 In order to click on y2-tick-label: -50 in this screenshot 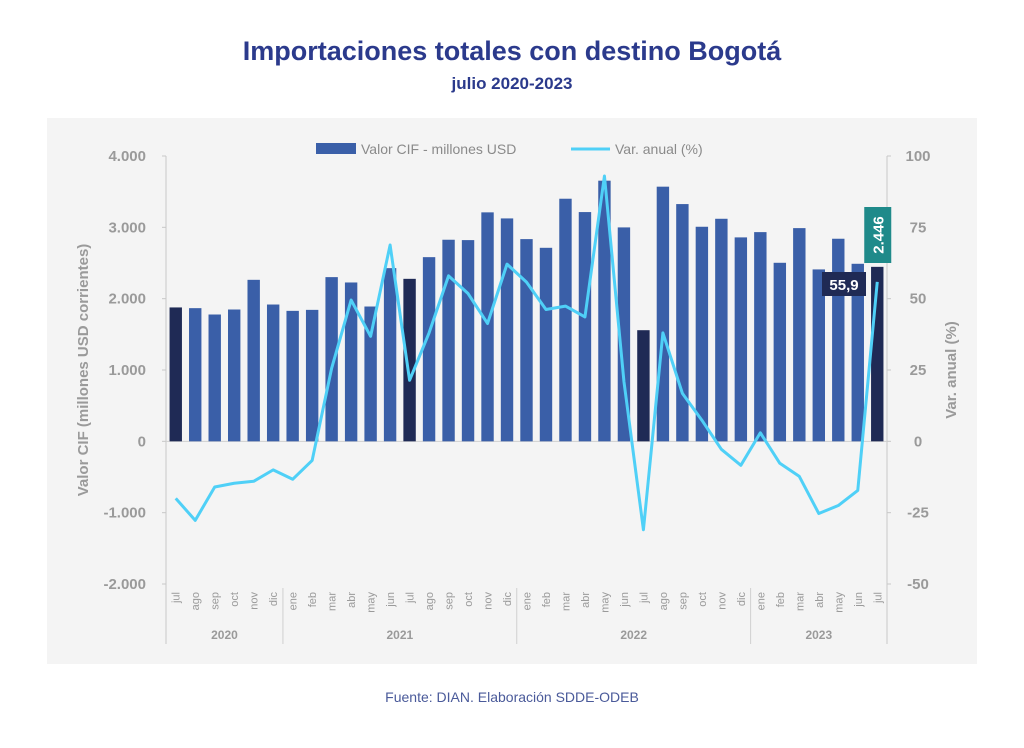, I will do `click(918, 584)`.